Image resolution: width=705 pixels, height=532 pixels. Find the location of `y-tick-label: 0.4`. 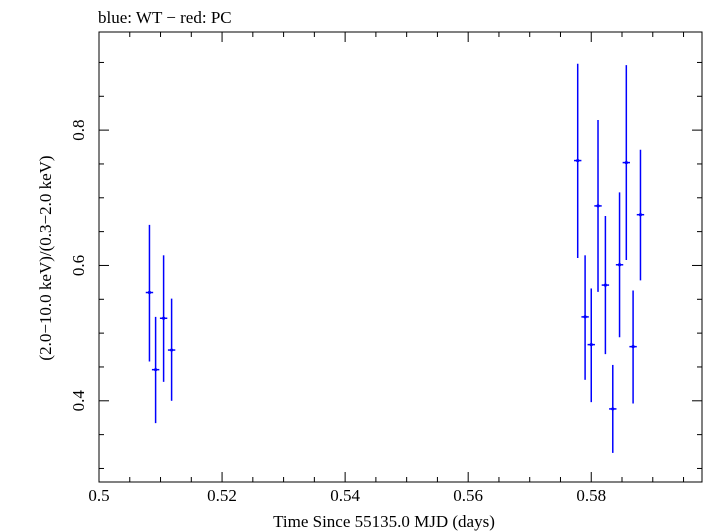

y-tick-label: 0.4 is located at coordinates (78, 401).